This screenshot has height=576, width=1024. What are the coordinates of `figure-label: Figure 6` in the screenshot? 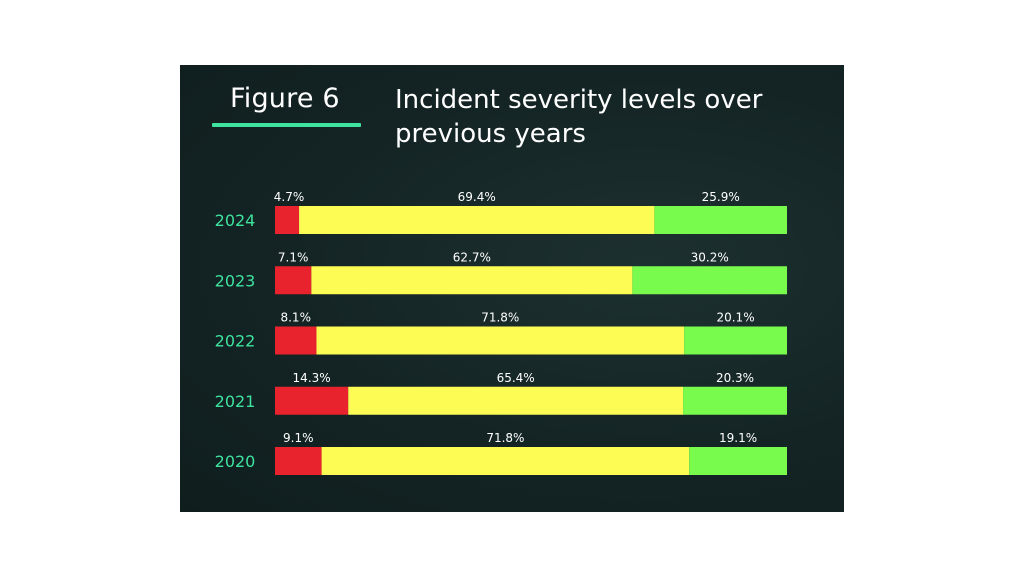 It's located at (285, 98).